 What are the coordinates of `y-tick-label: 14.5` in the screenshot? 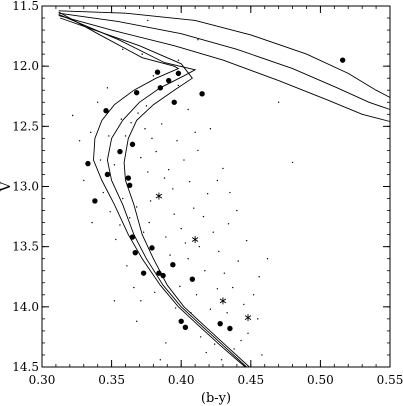 It's located at (25, 367).